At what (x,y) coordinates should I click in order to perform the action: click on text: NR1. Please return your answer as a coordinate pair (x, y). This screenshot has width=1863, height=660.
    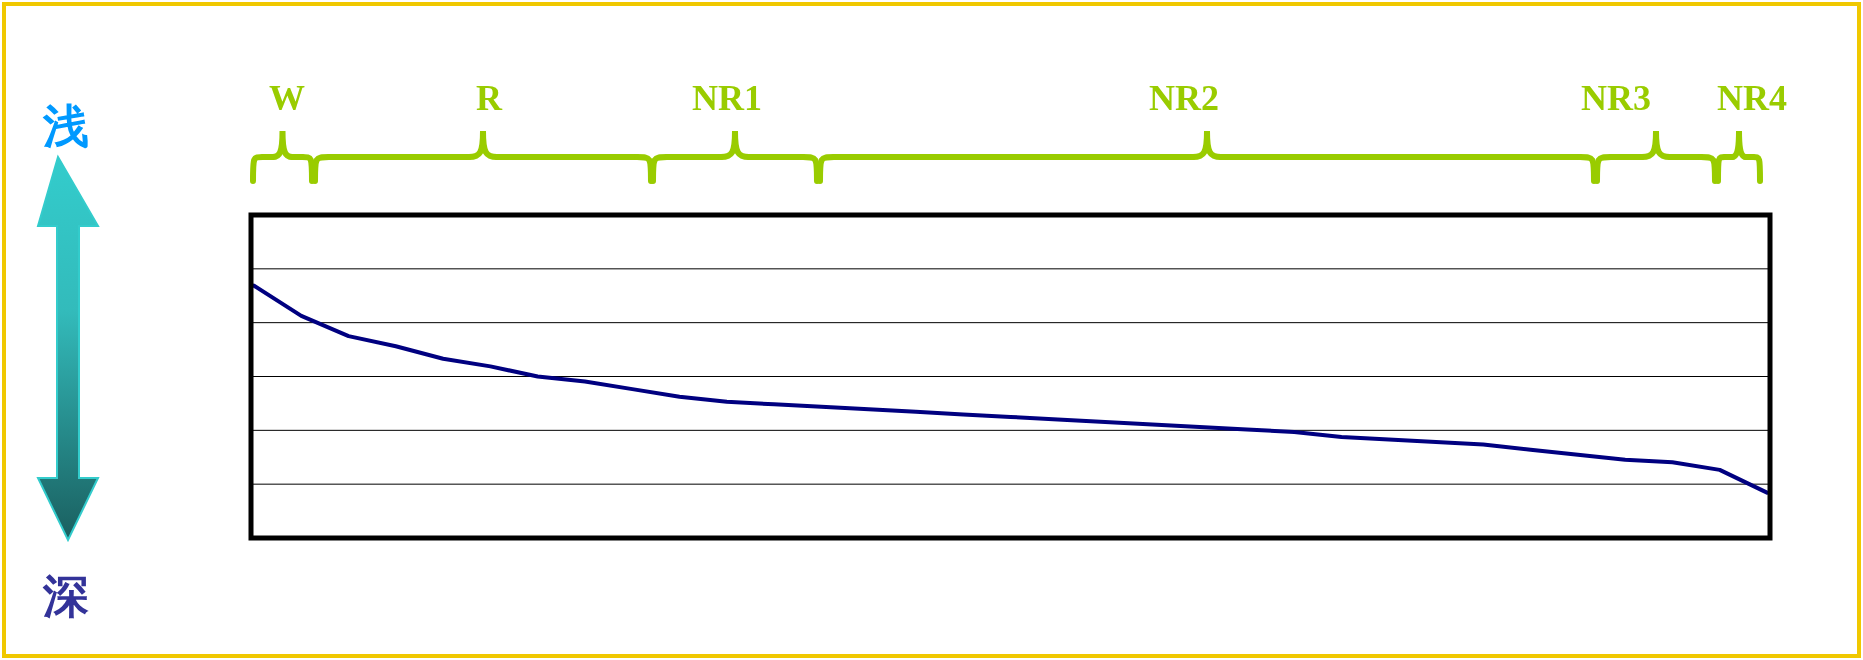
    Looking at the image, I should click on (727, 98).